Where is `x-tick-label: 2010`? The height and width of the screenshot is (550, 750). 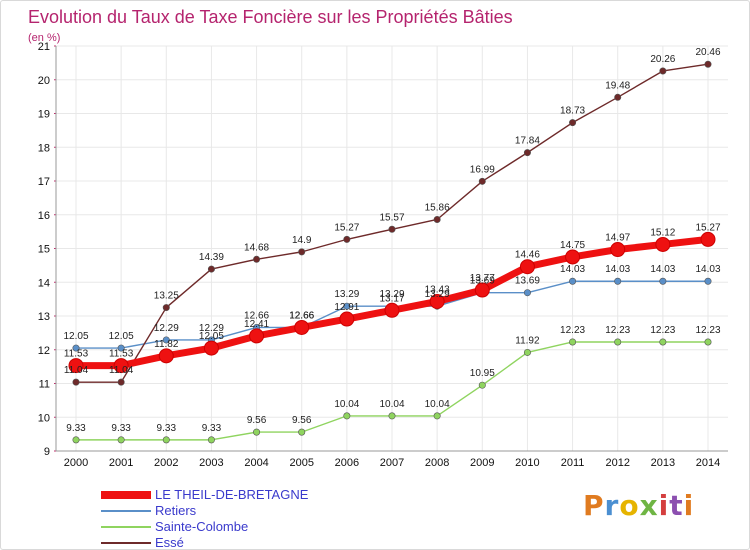
x-tick-label: 2010 is located at coordinates (527, 463).